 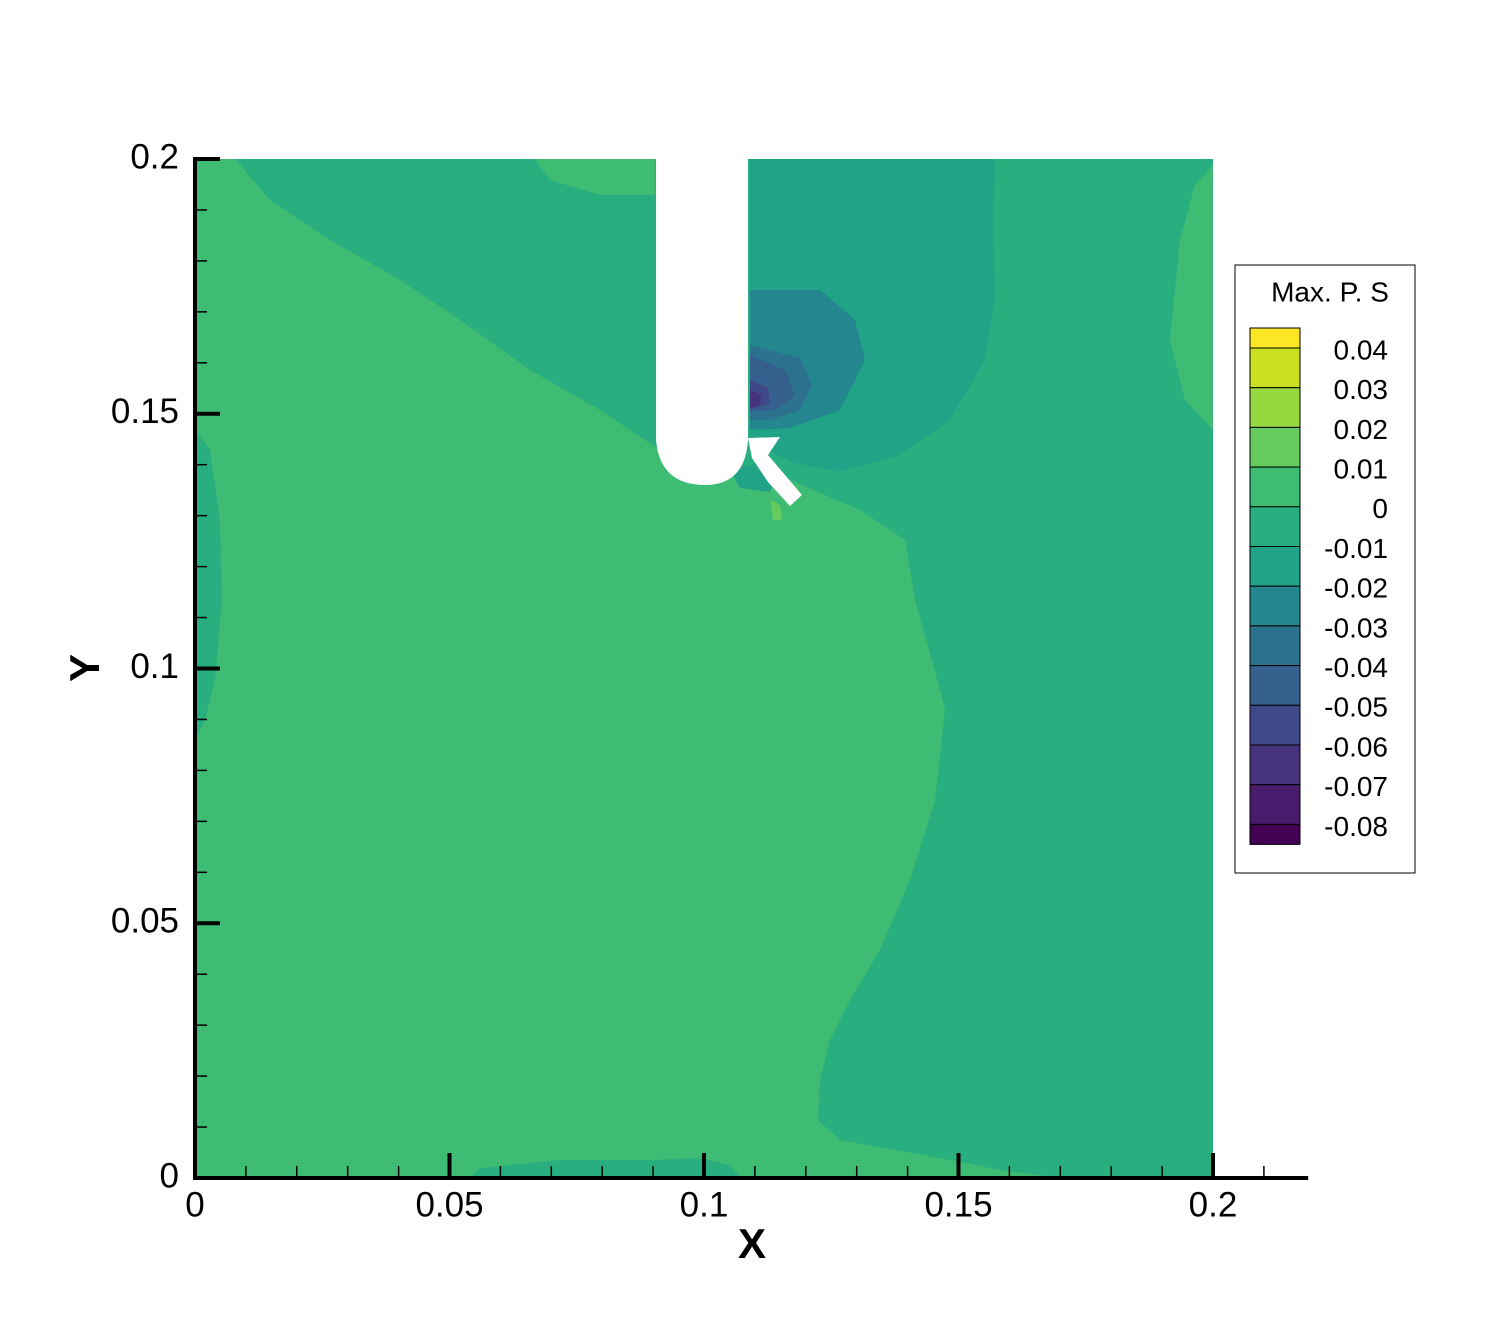 I want to click on legend-label: 0.01, so click(x=1361, y=468).